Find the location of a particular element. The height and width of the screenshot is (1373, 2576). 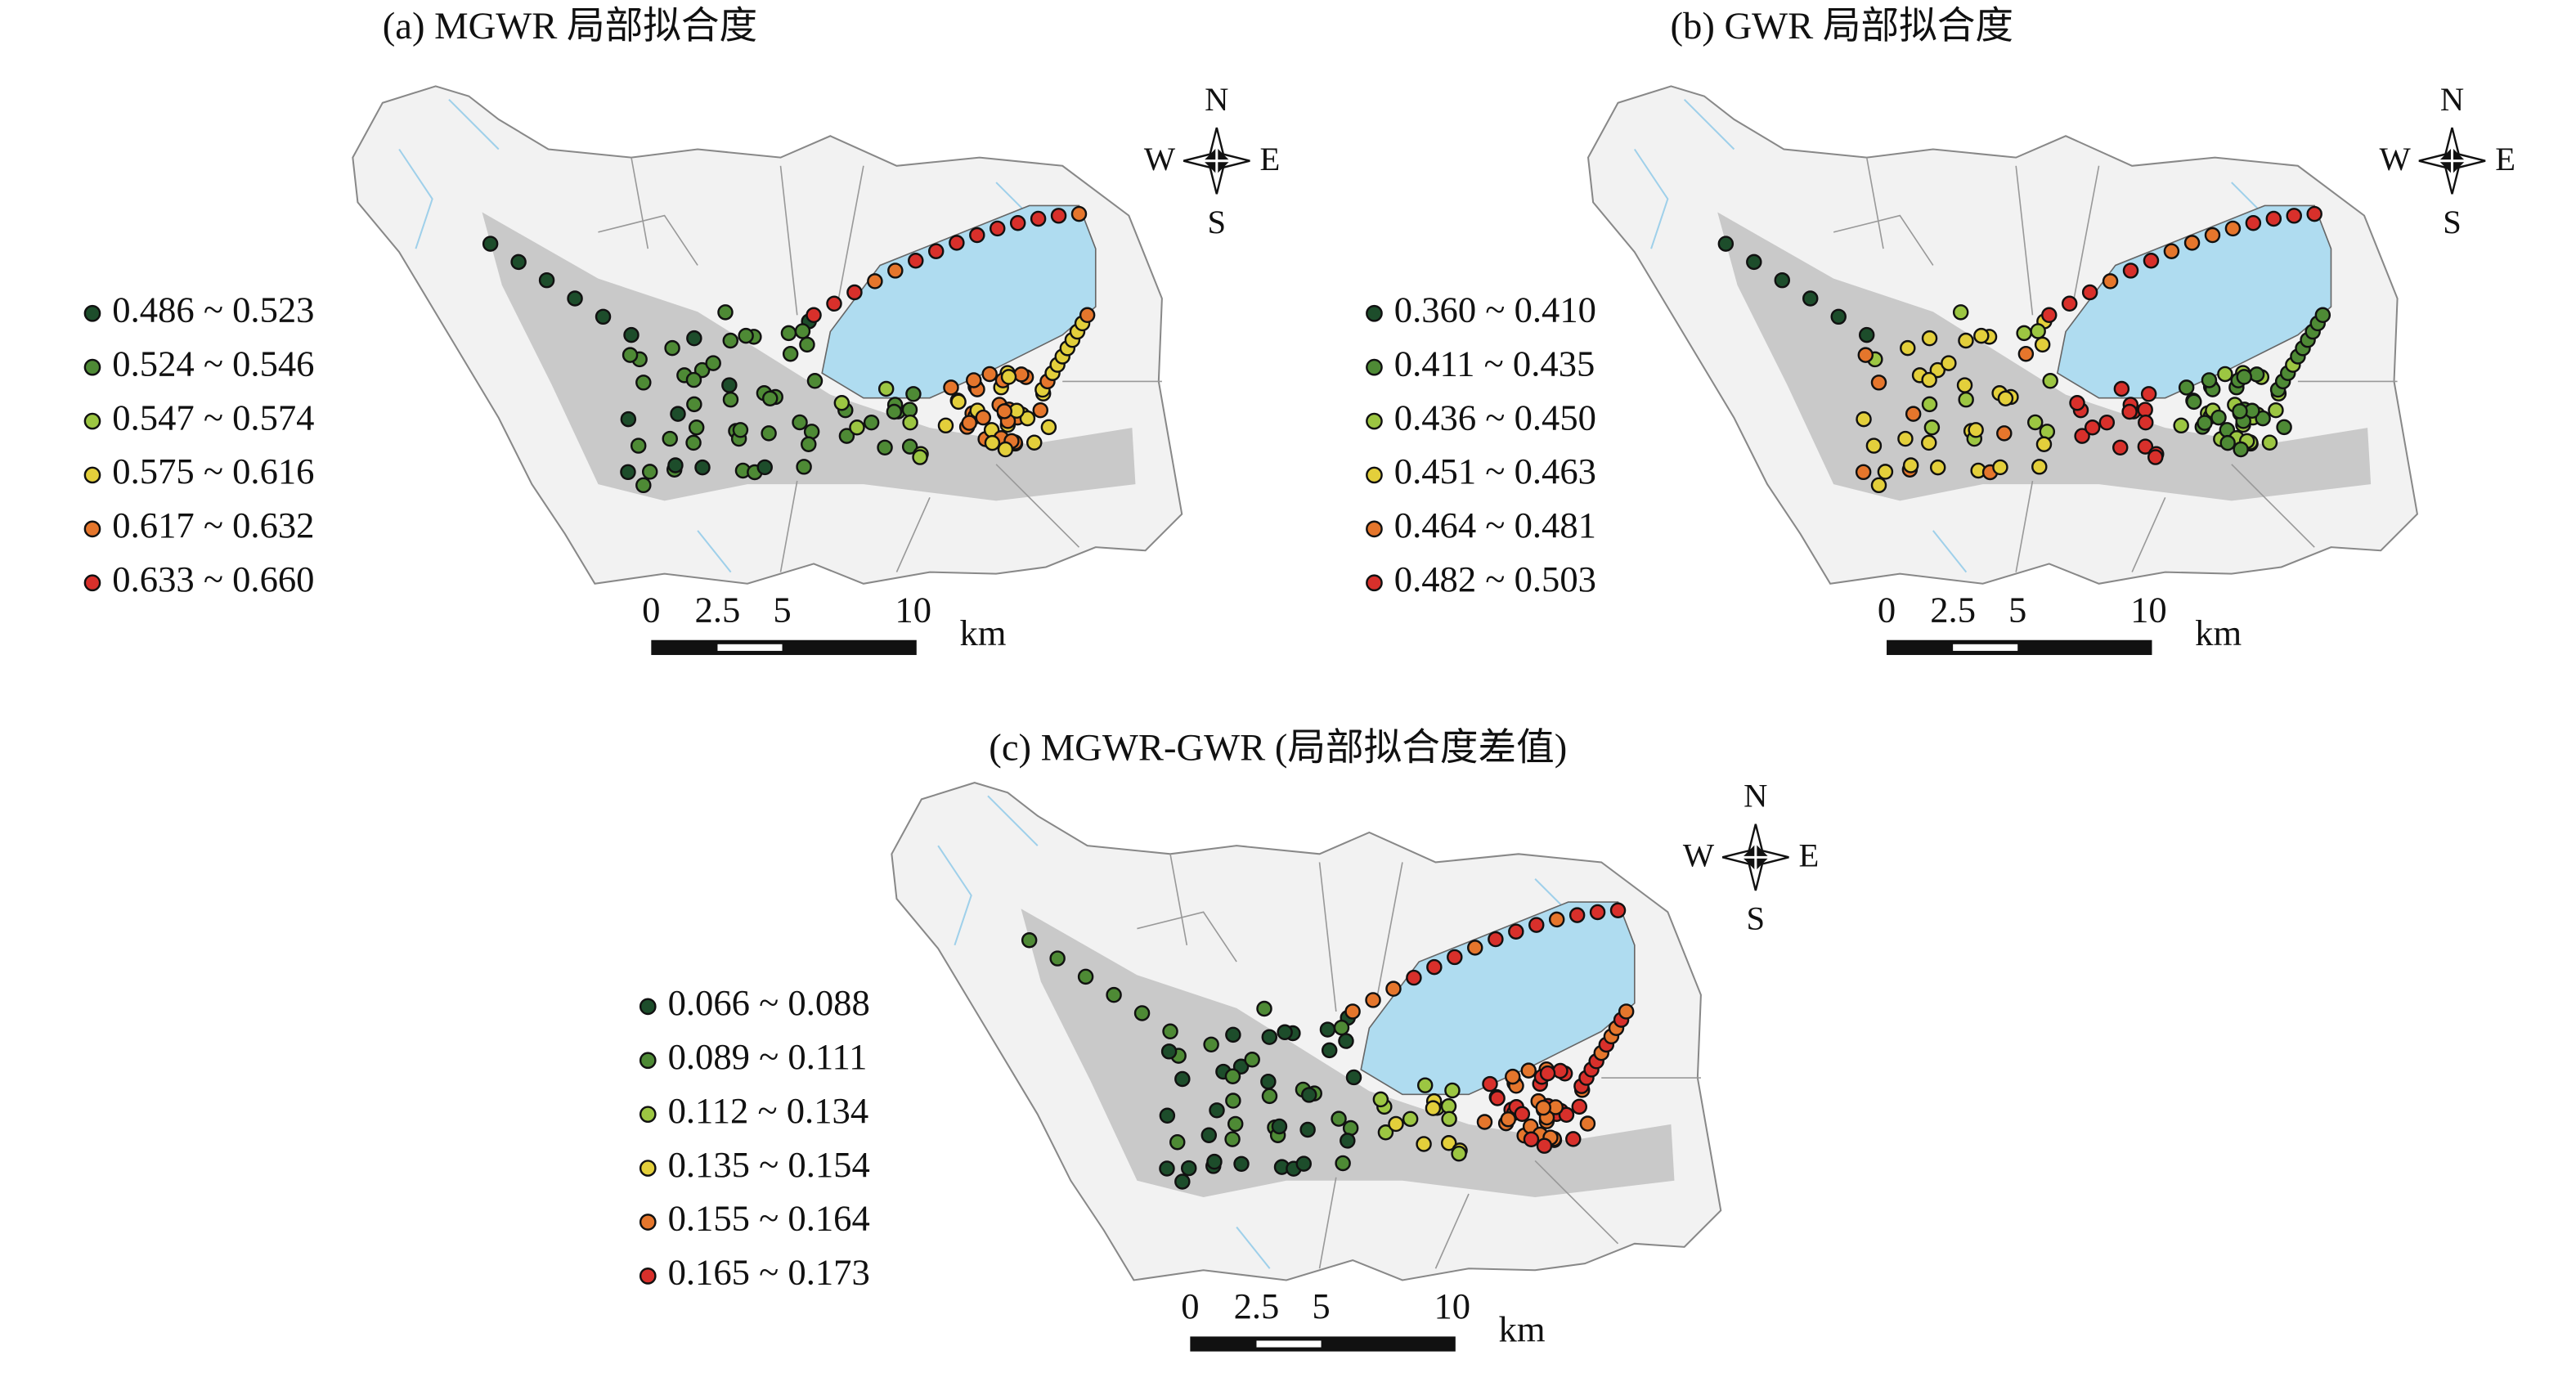

panel-title: (c) MGWR-GWR (局部拟合度差值) is located at coordinates (1278, 747).